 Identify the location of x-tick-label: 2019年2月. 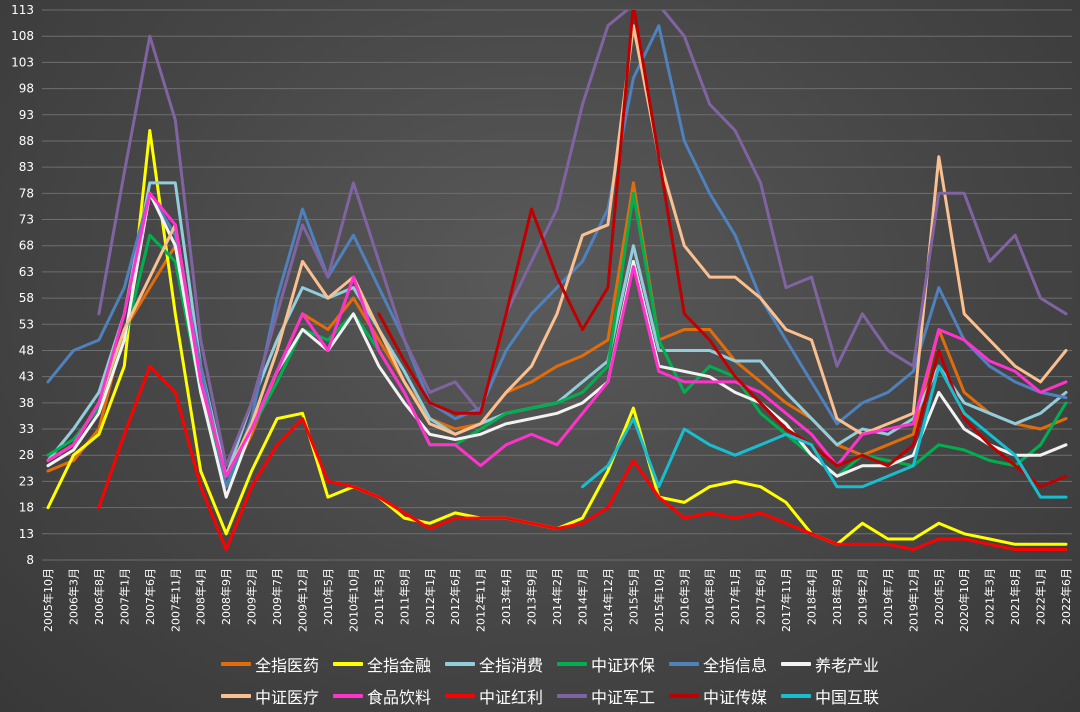
(862, 596).